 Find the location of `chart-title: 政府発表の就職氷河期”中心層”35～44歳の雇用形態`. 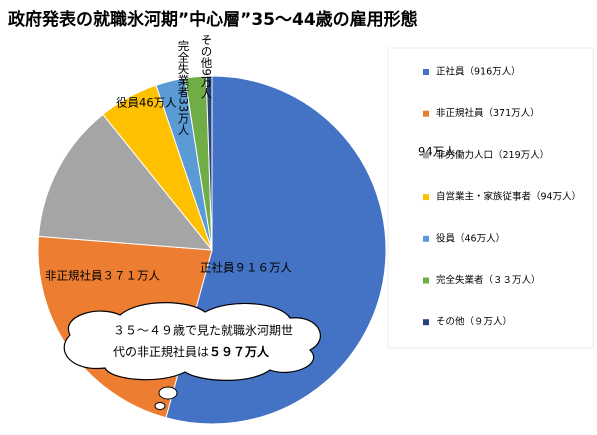

chart-title: 政府発表の就職氷河期”中心層”35～44歳の雇用形態 is located at coordinates (213, 19).